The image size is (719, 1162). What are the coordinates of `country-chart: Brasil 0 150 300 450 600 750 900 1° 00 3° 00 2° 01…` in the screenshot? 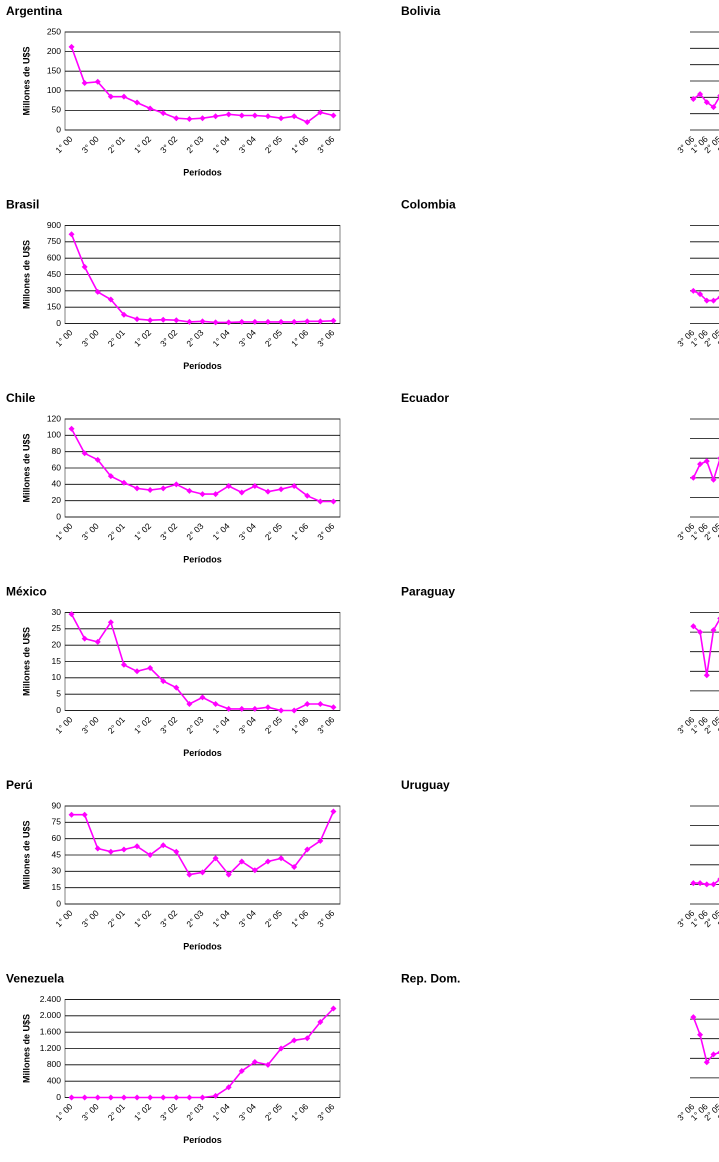 It's located at (173, 284).